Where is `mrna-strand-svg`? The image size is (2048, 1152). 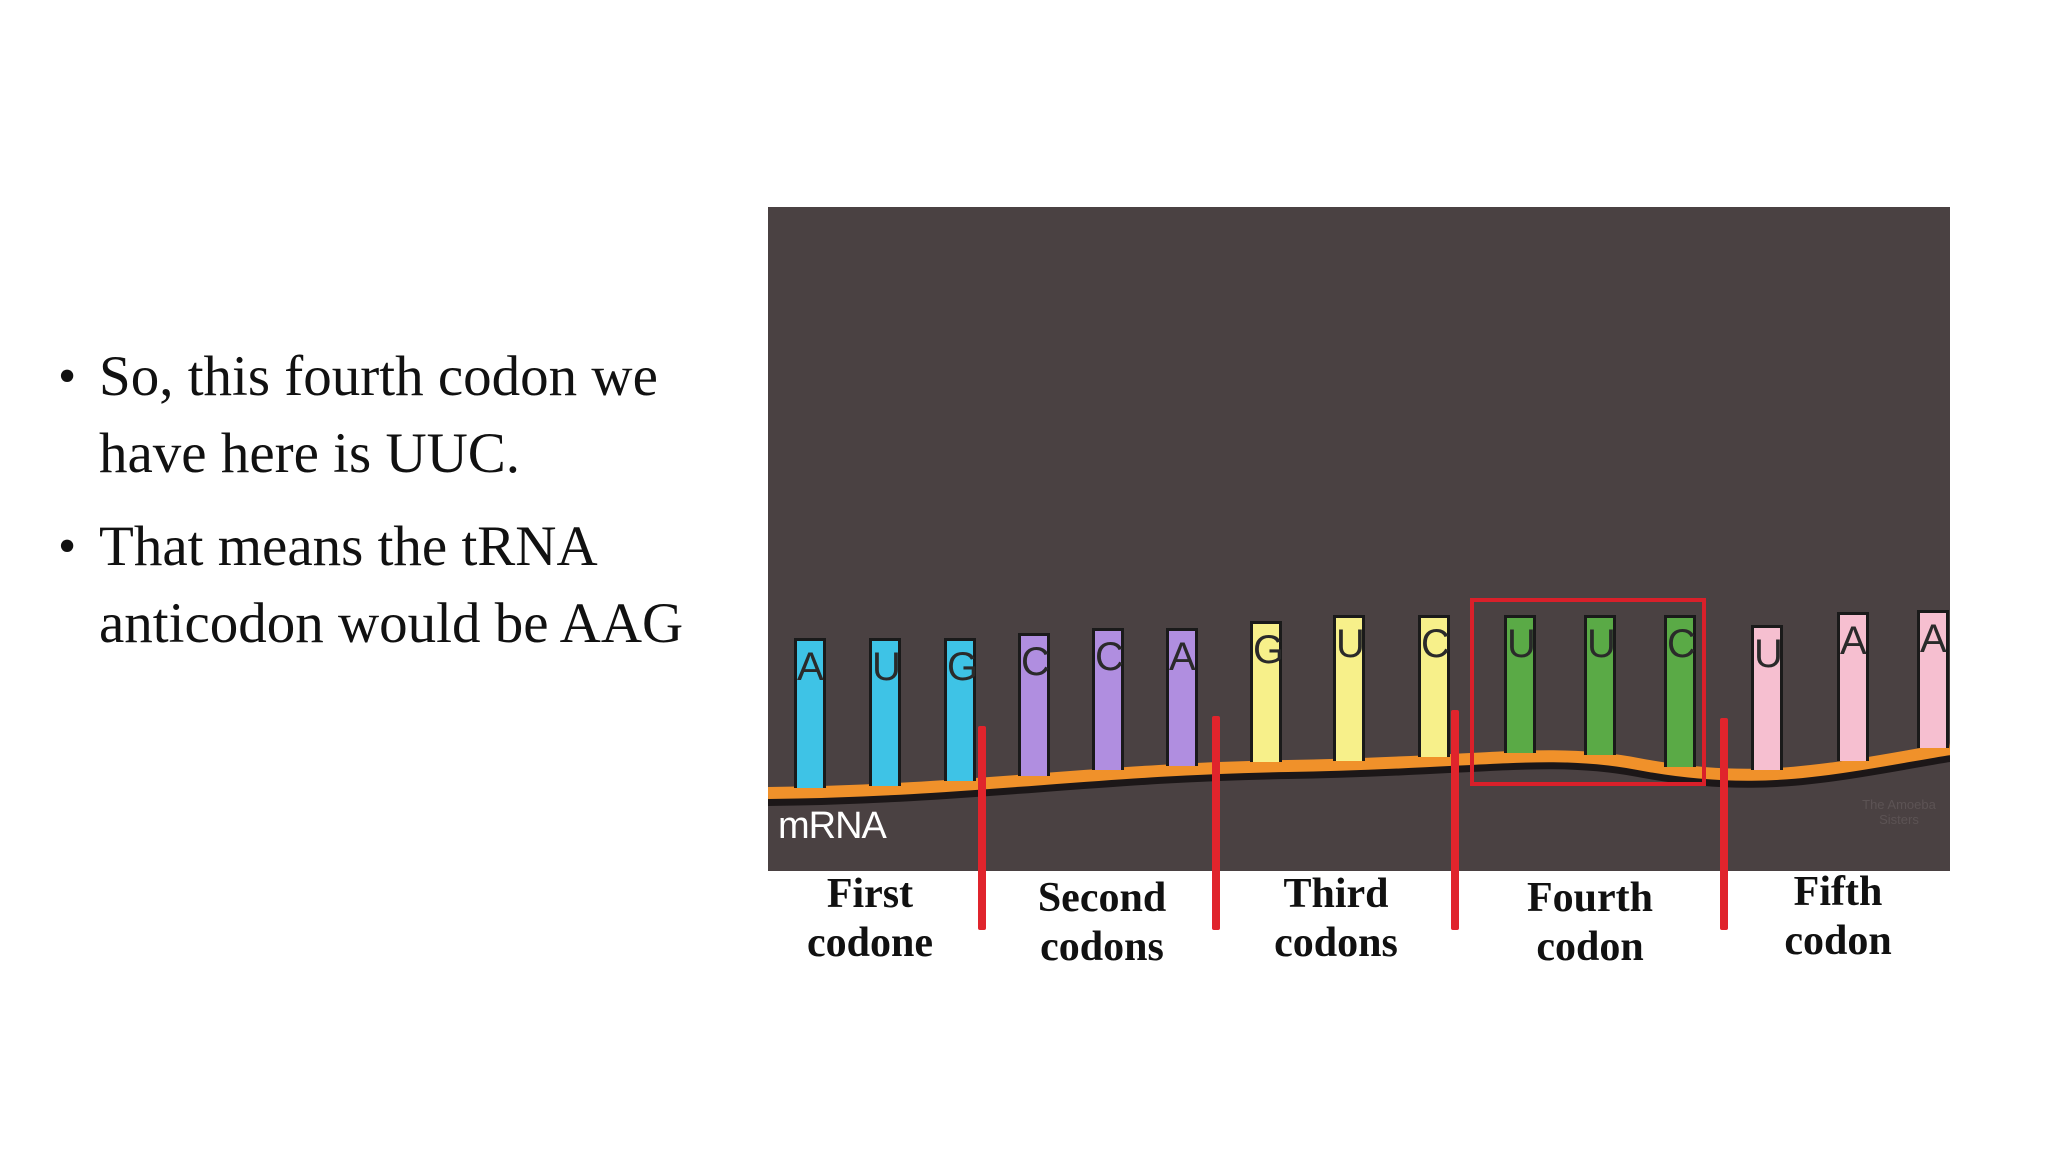
mrna-strand-svg is located at coordinates (1359, 774).